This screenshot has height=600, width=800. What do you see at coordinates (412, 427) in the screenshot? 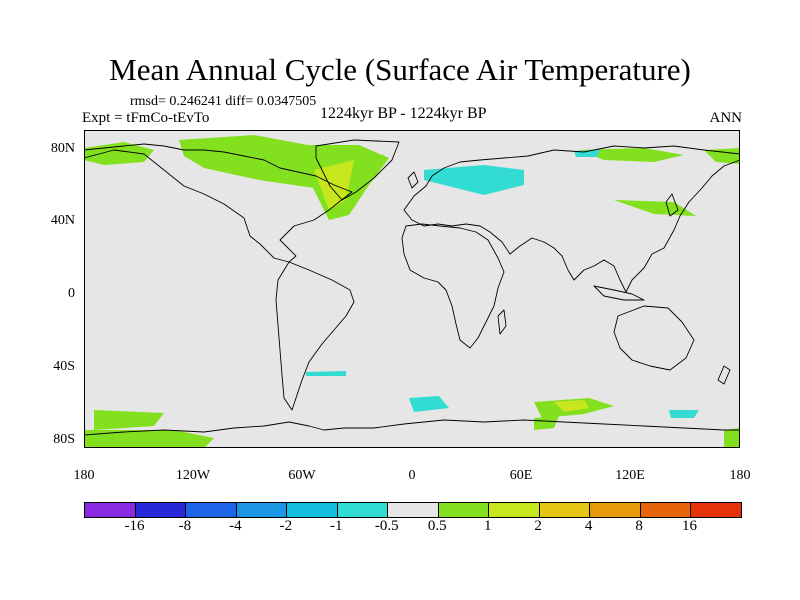
I see `coast-antarctica` at bounding box center [412, 427].